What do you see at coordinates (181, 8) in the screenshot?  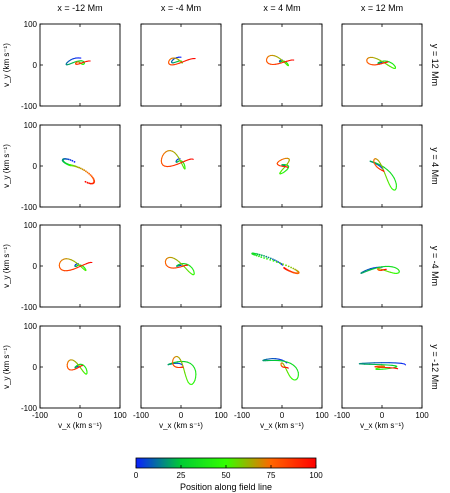 I see `column-title: x = -4 Mm` at bounding box center [181, 8].